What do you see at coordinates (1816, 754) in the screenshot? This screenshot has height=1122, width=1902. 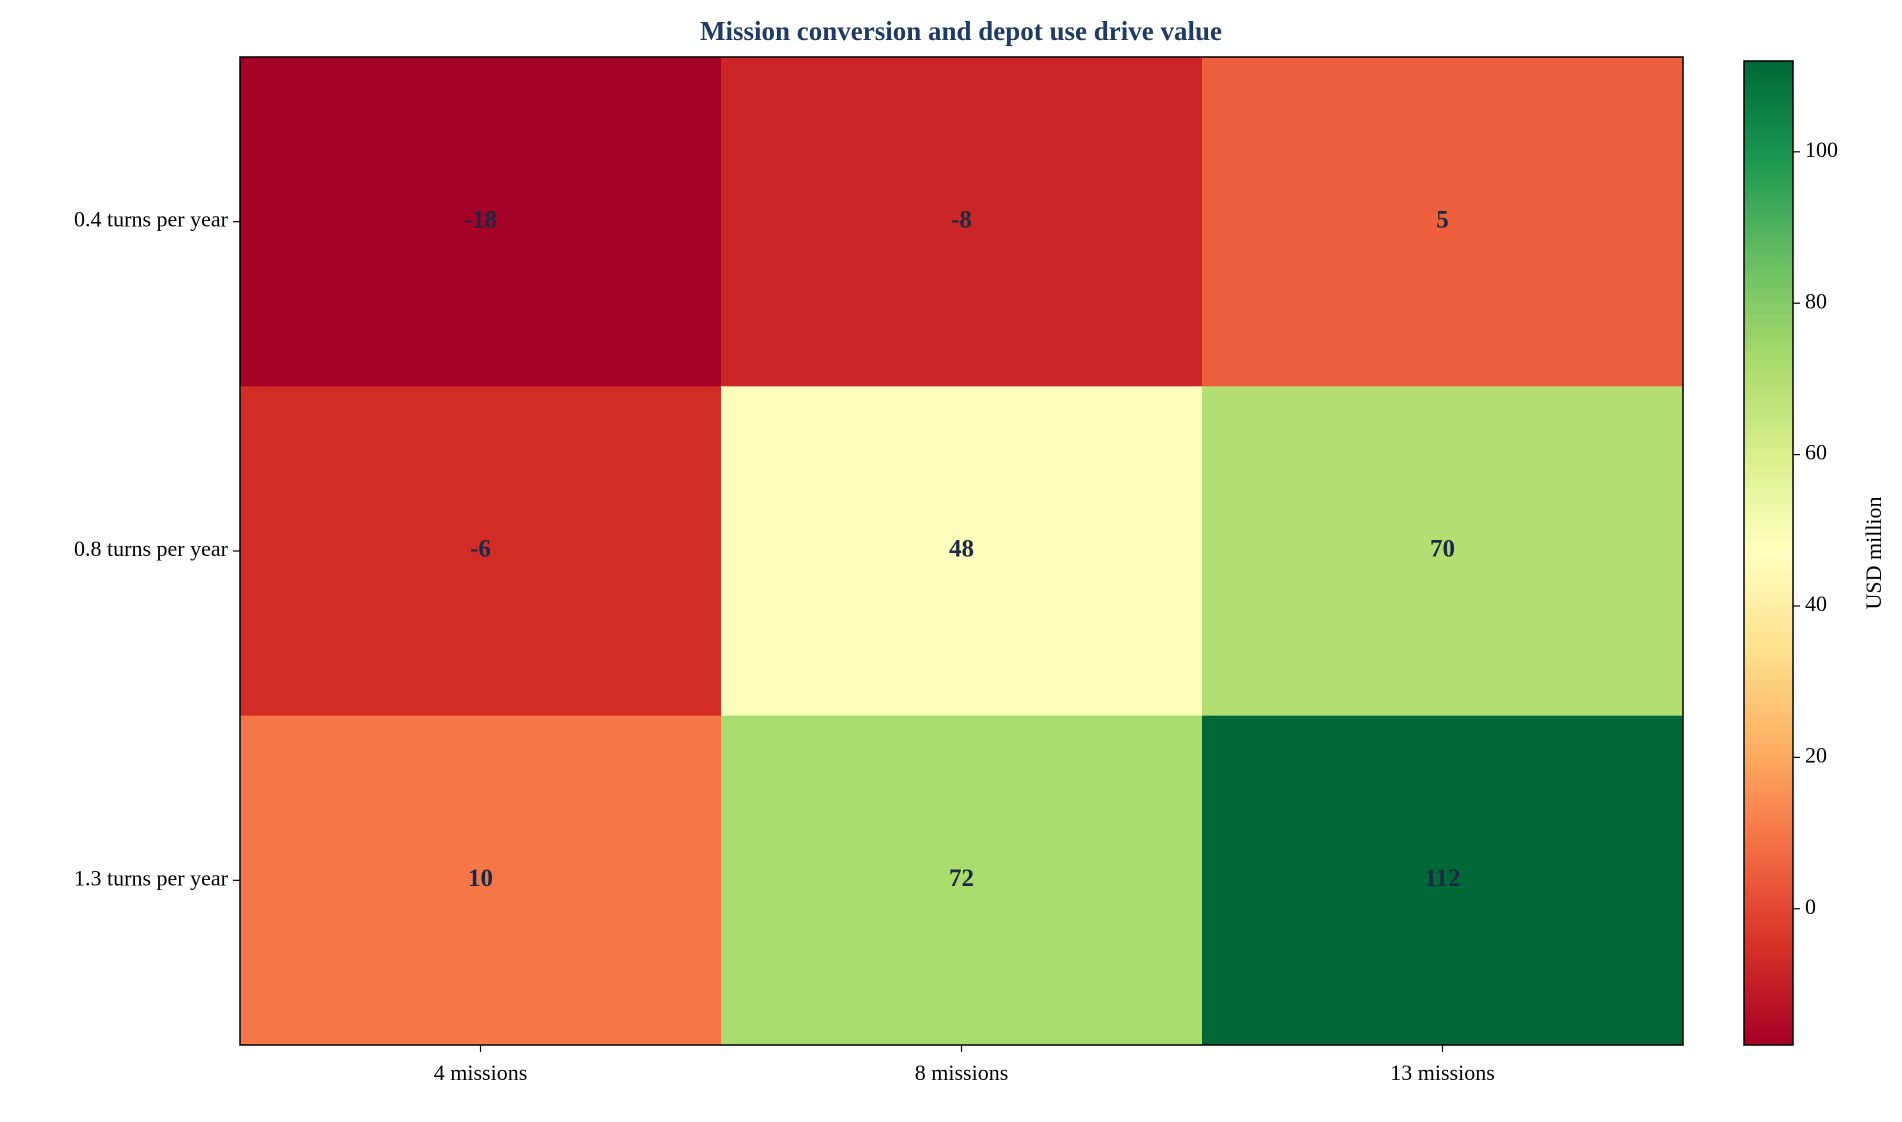 I see `colorbar-tick-label: 20` at bounding box center [1816, 754].